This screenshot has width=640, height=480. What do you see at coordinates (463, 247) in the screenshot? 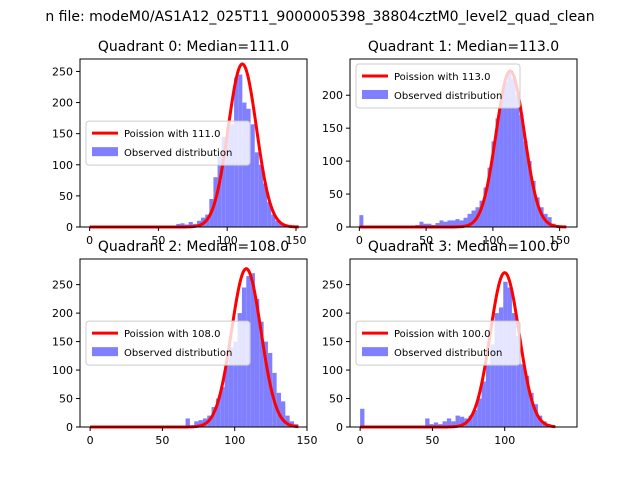
I see `subplot-title: Quadrant 3: Median=100.0` at bounding box center [463, 247].